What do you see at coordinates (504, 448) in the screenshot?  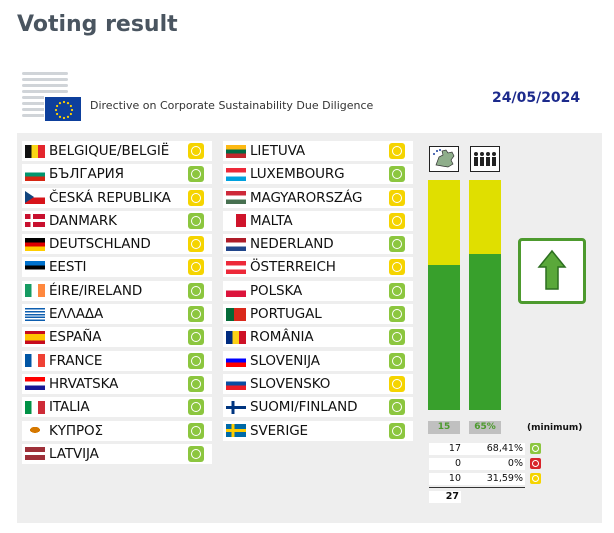 I see `stat-pct-yes: 68,41%` at bounding box center [504, 448].